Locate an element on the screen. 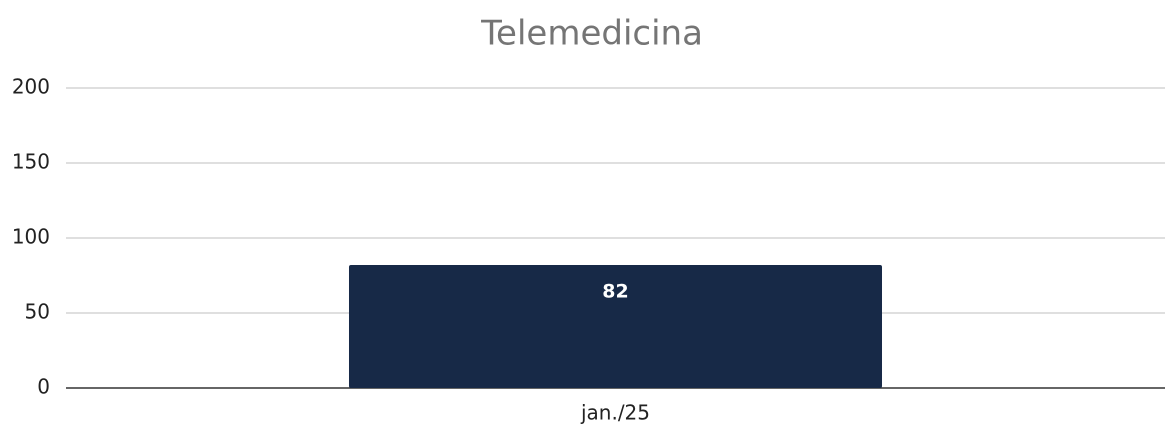 The image size is (1165, 428). y-tick-label: 200 is located at coordinates (31, 87).